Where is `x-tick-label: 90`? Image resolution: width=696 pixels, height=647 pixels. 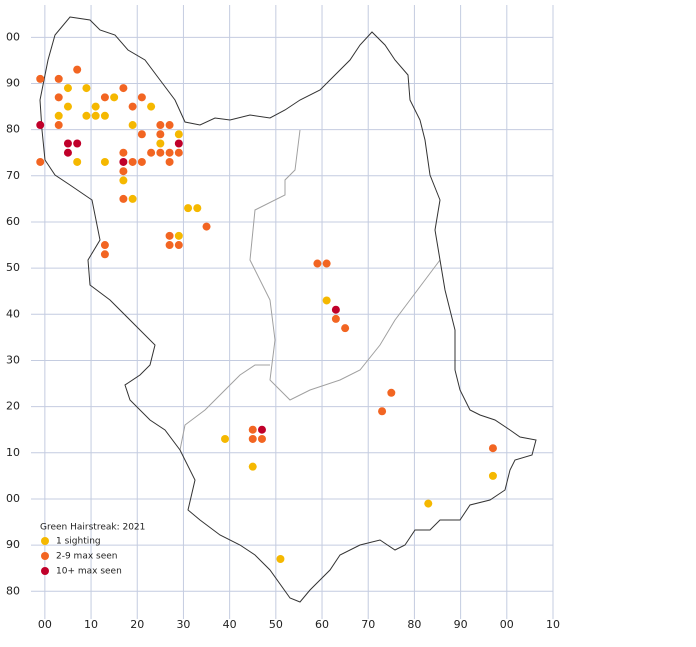
x-tick-label: 90 is located at coordinates (461, 624).